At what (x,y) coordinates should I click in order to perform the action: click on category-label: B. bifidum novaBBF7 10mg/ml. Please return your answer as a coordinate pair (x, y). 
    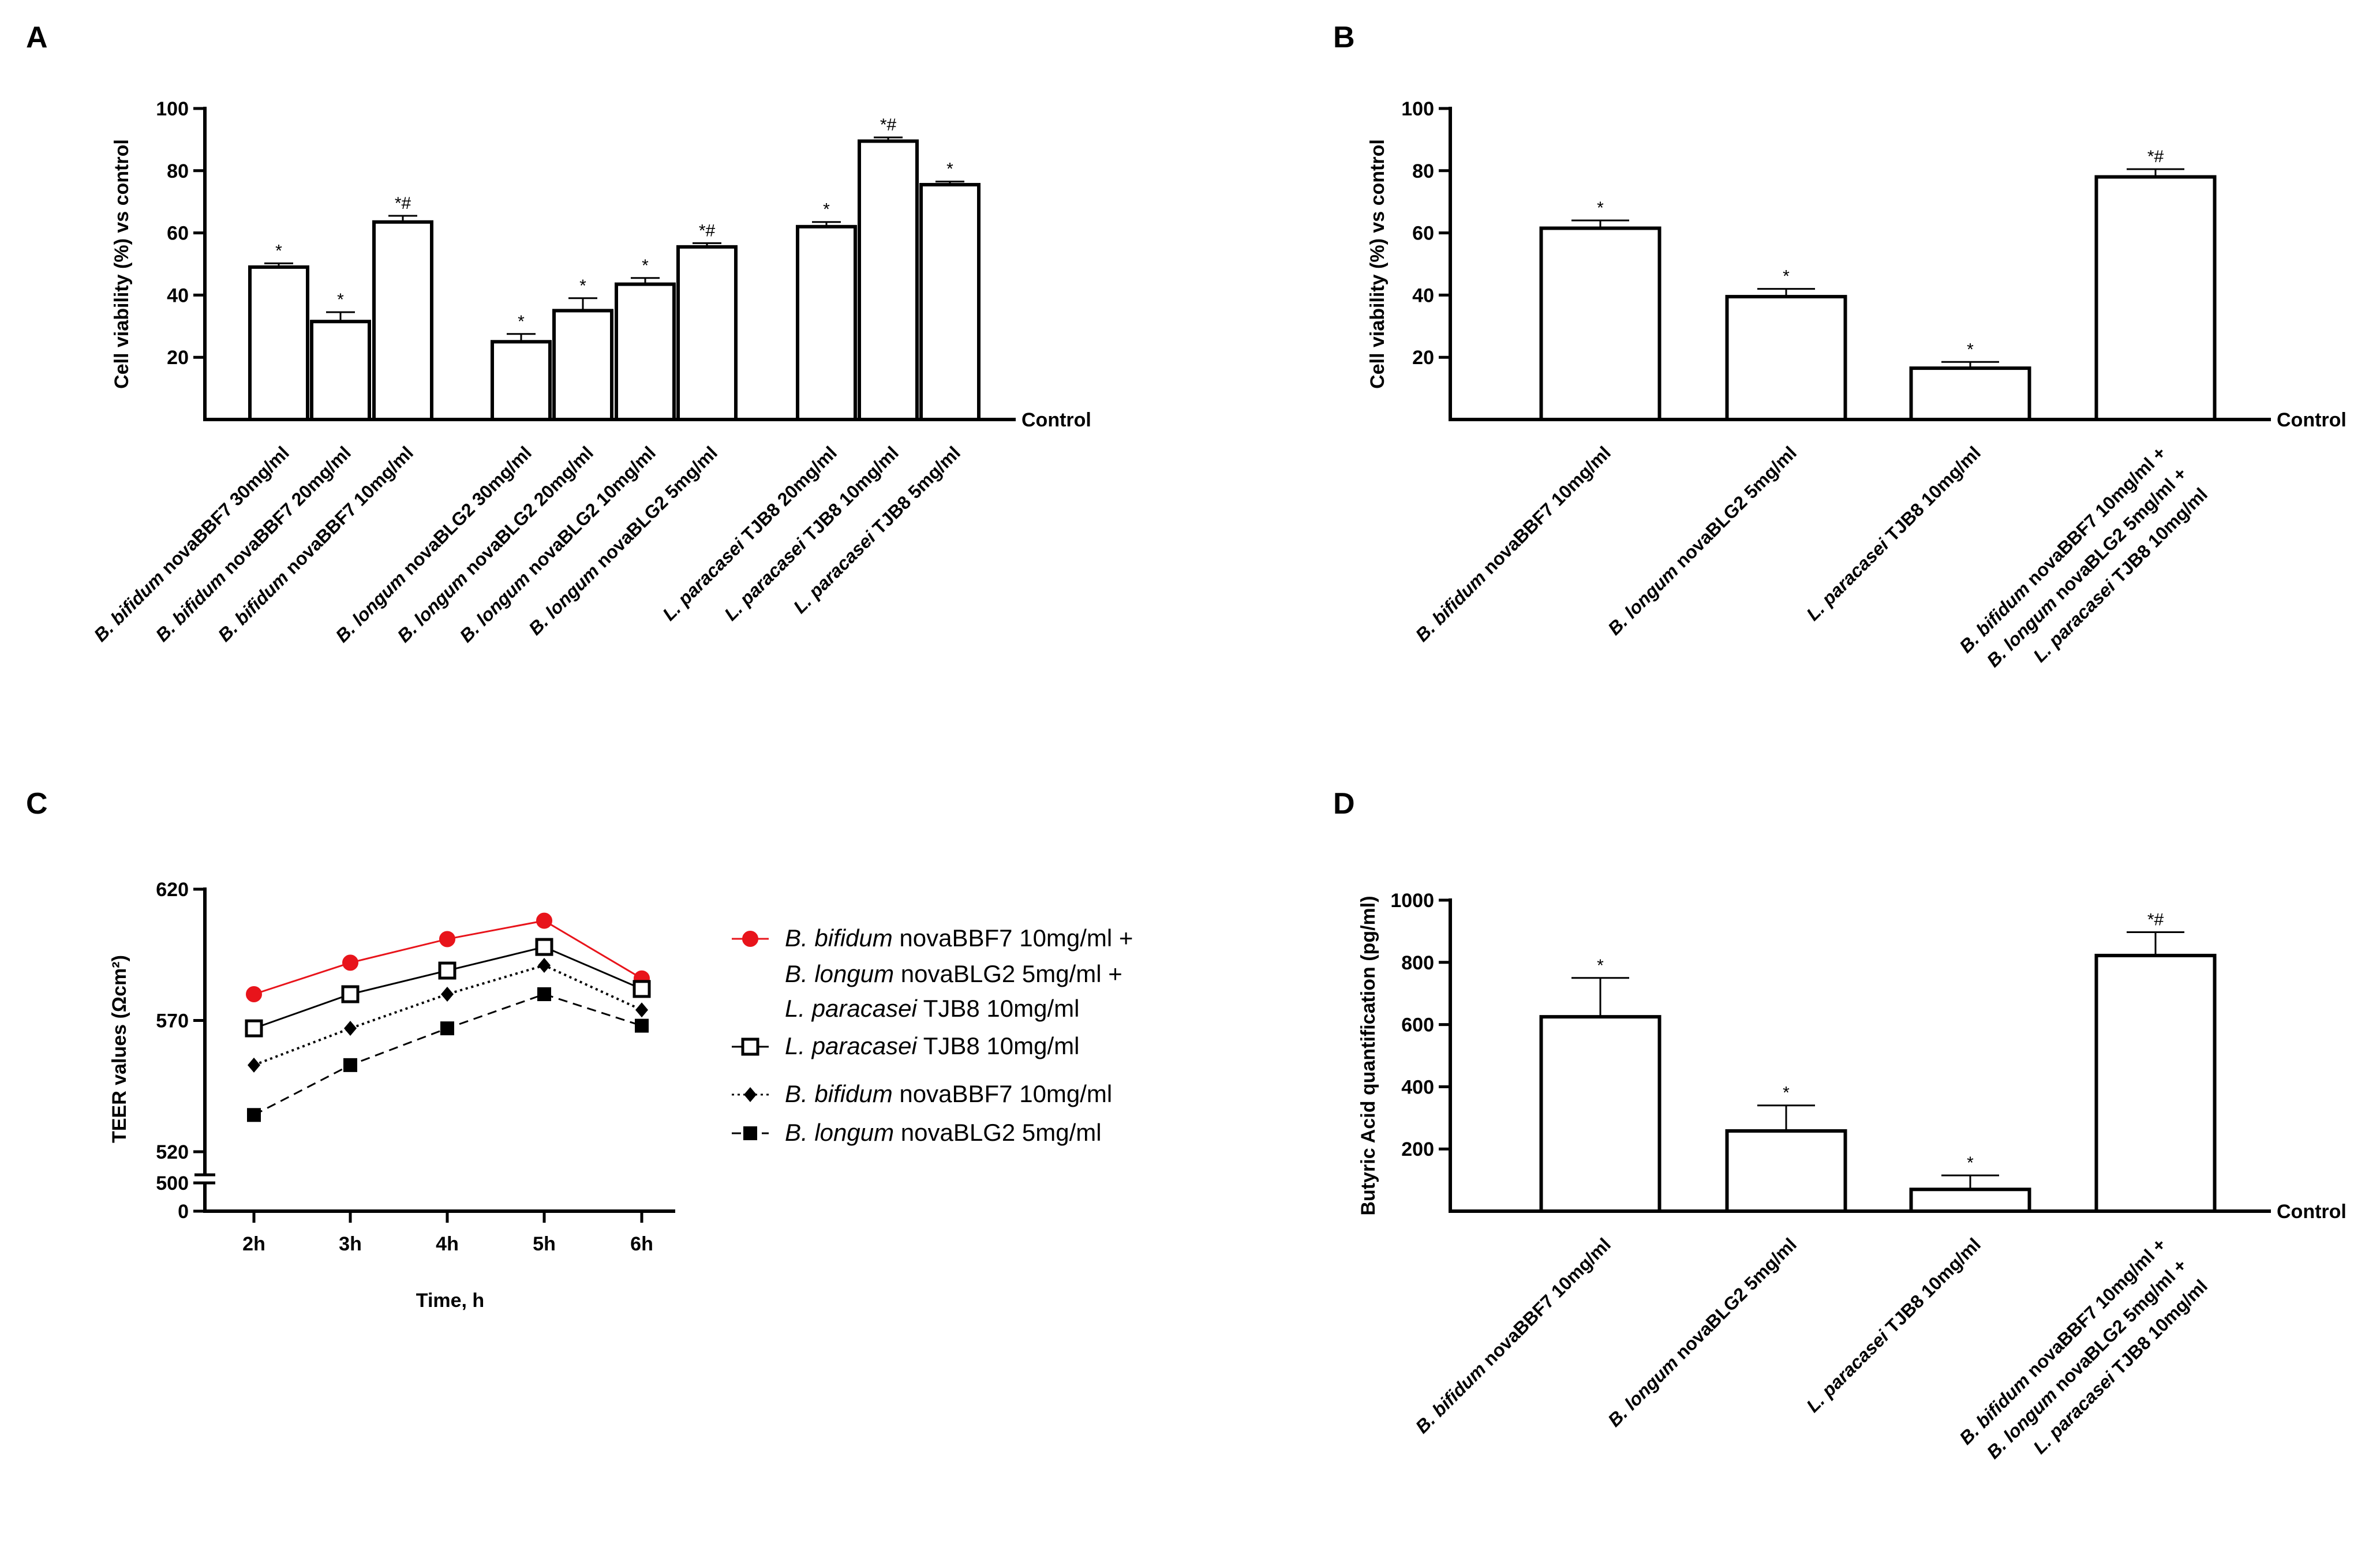
    Looking at the image, I should click on (1513, 1335).